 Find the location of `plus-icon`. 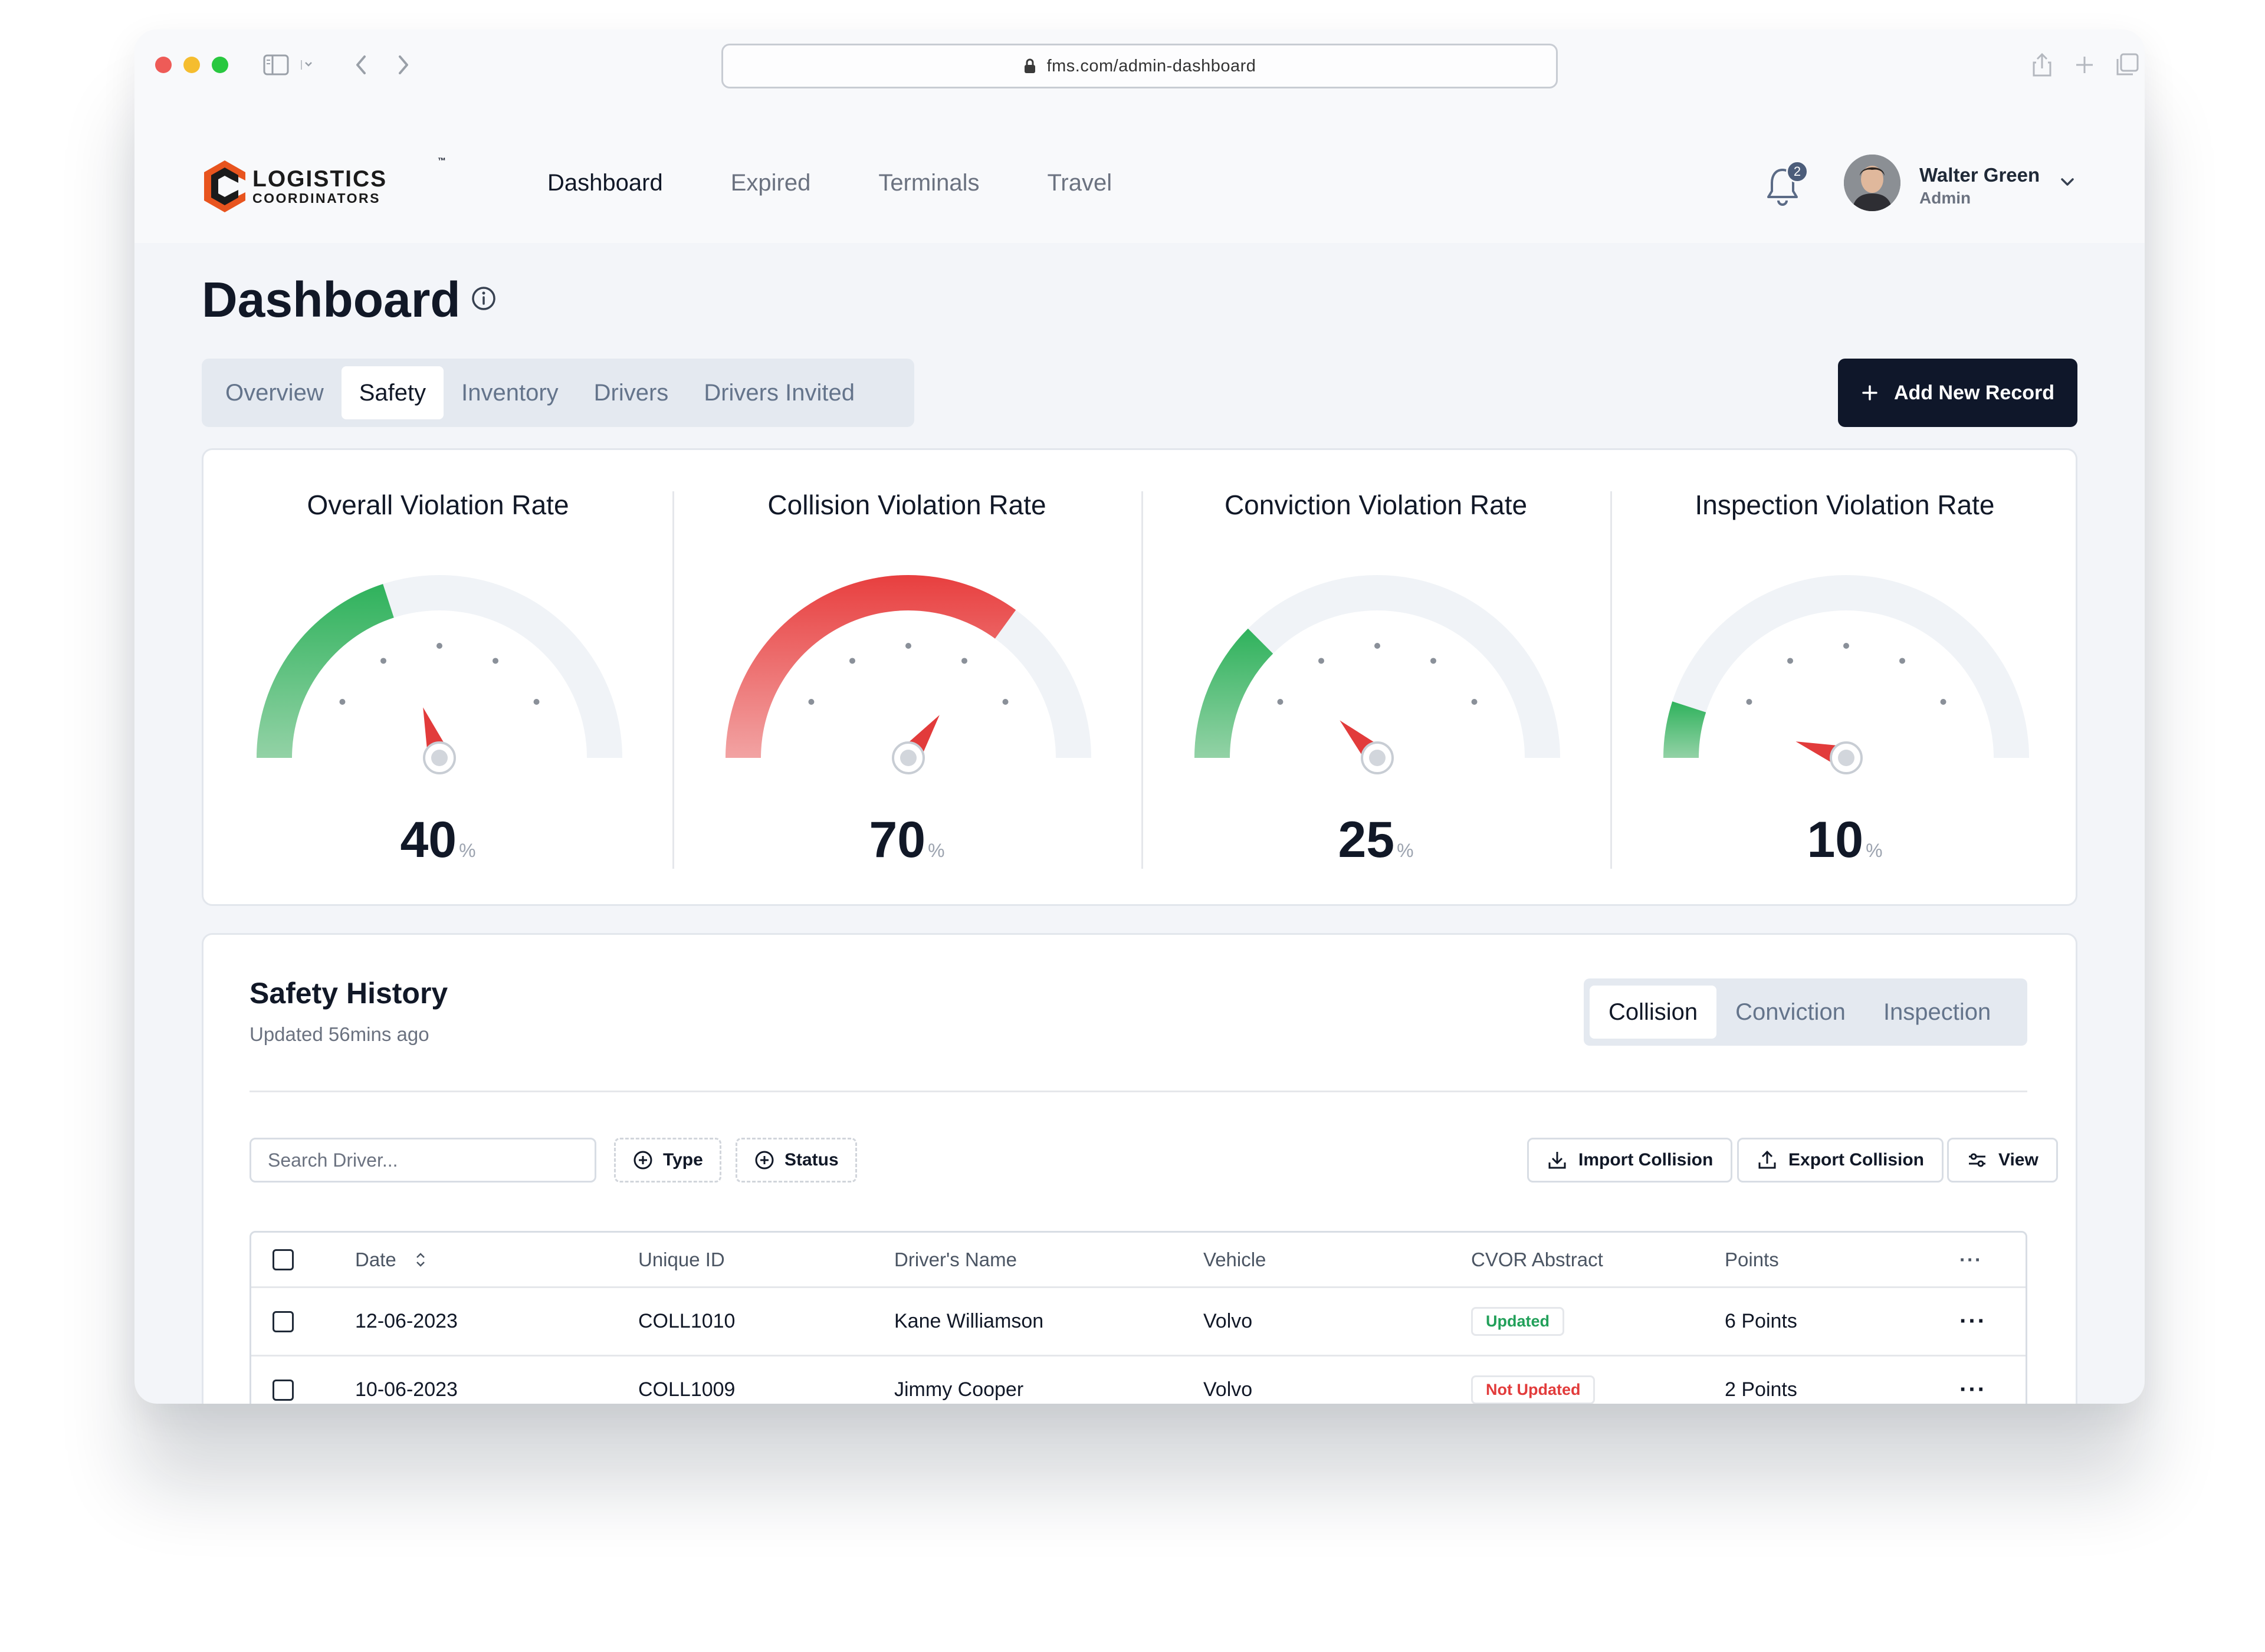

plus-icon is located at coordinates (1869, 392).